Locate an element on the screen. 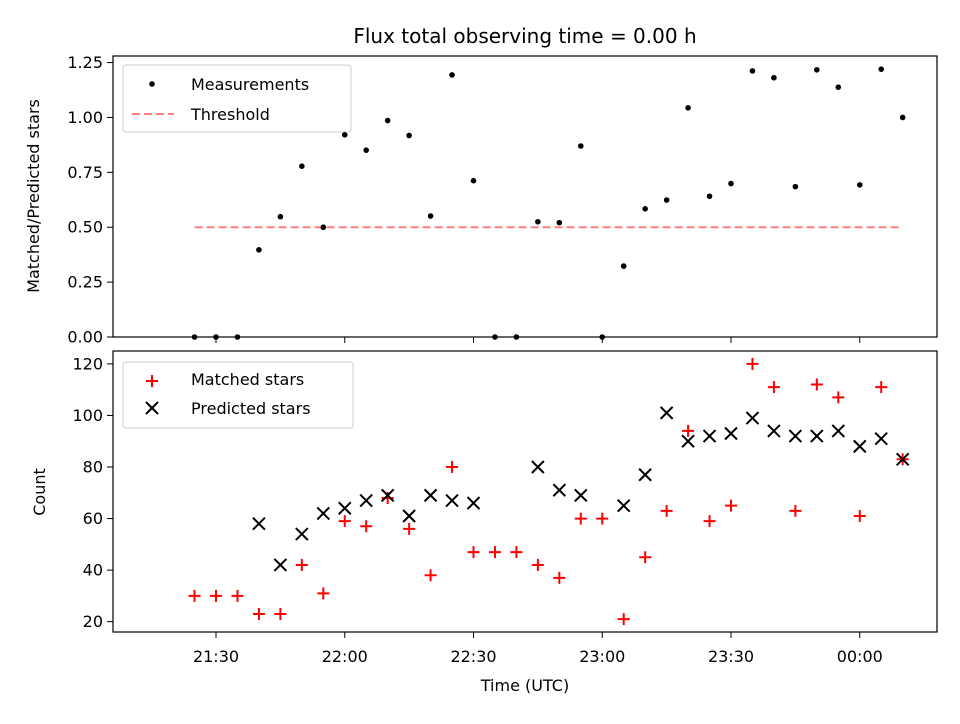 The width and height of the screenshot is (960, 724). bottom-legend: Matched stars Predicted stars is located at coordinates (238, 395).